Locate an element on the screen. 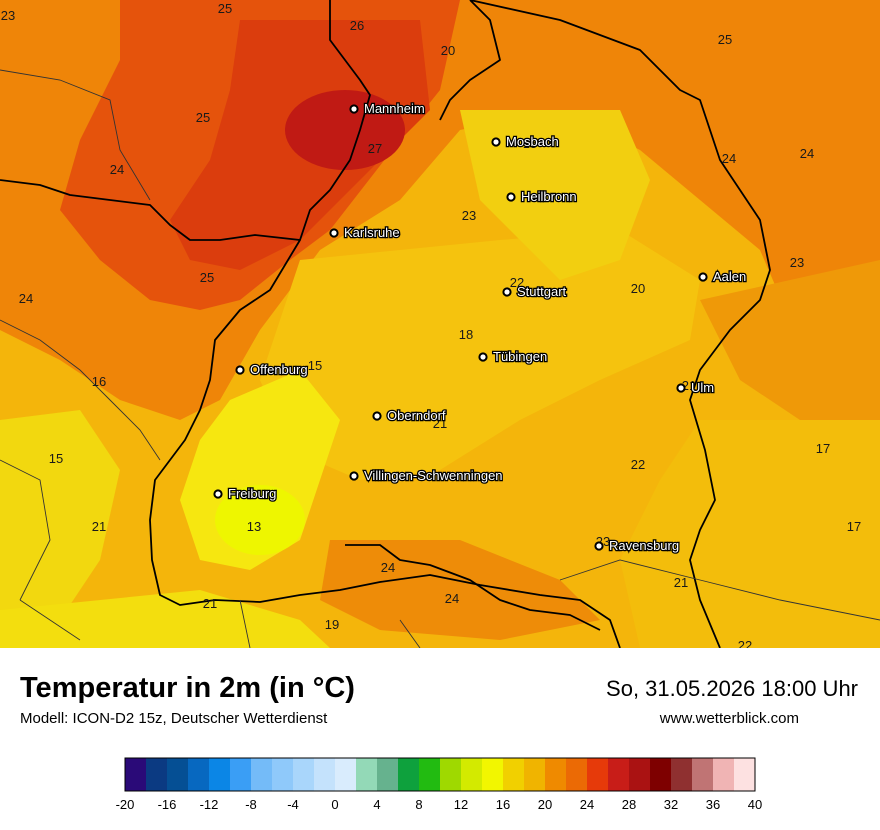 This screenshot has width=880, height=830. bodensee-shore is located at coordinates (473, 587).